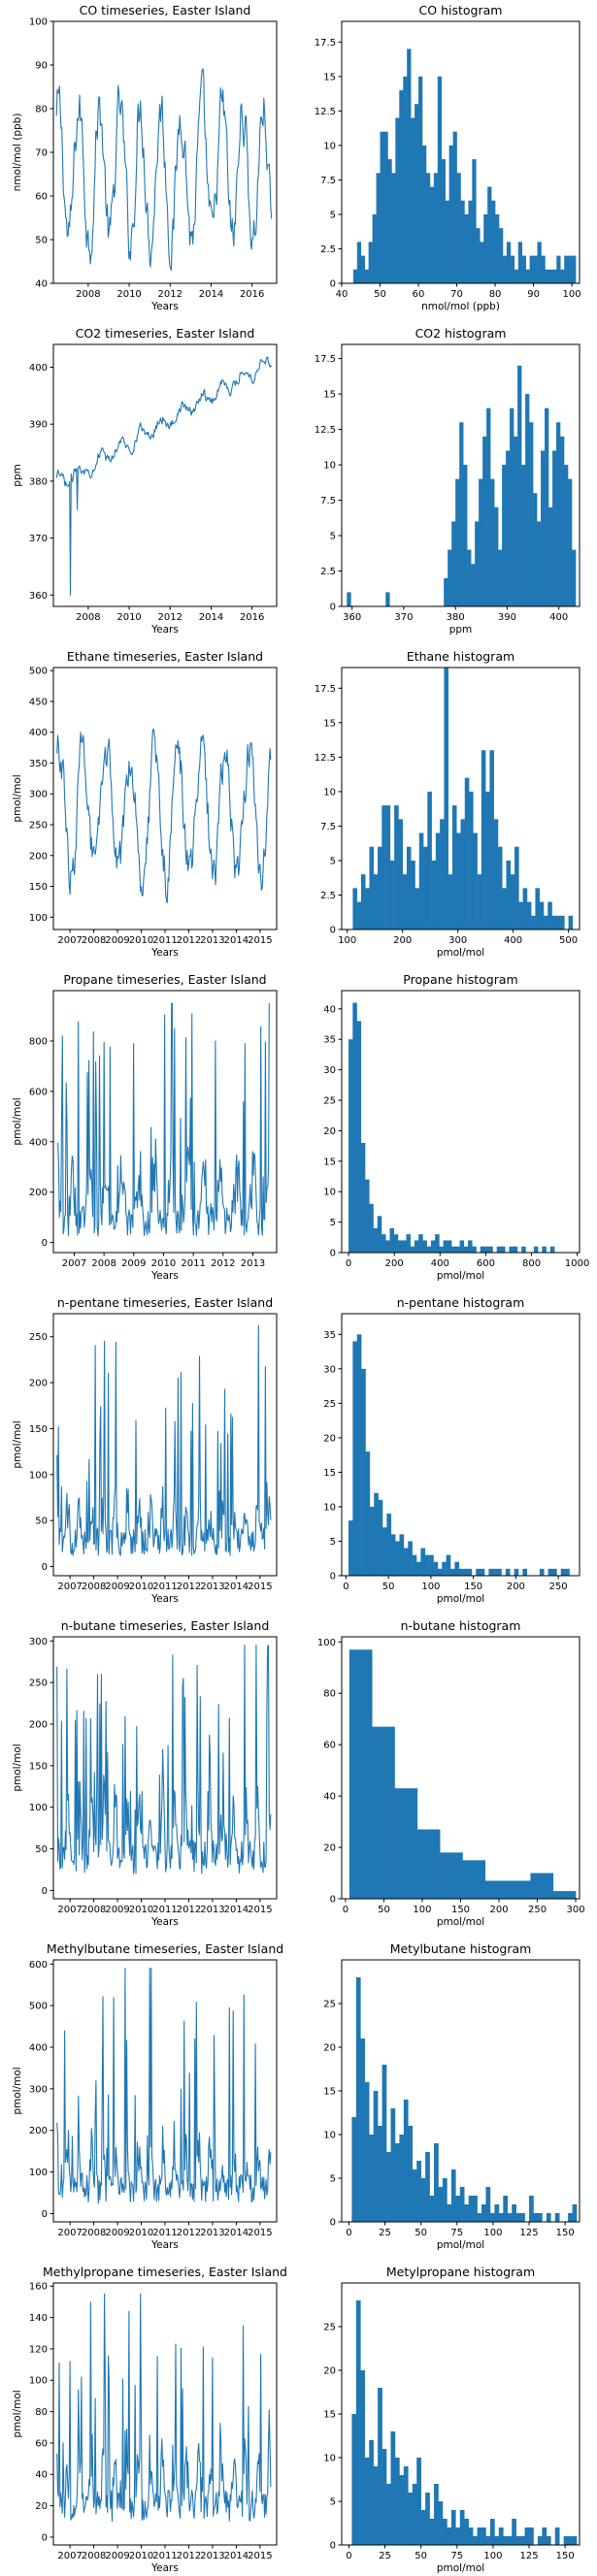 This screenshot has width=597, height=2576. What do you see at coordinates (461, 334) in the screenshot?
I see `chart-title: CO2 histogram` at bounding box center [461, 334].